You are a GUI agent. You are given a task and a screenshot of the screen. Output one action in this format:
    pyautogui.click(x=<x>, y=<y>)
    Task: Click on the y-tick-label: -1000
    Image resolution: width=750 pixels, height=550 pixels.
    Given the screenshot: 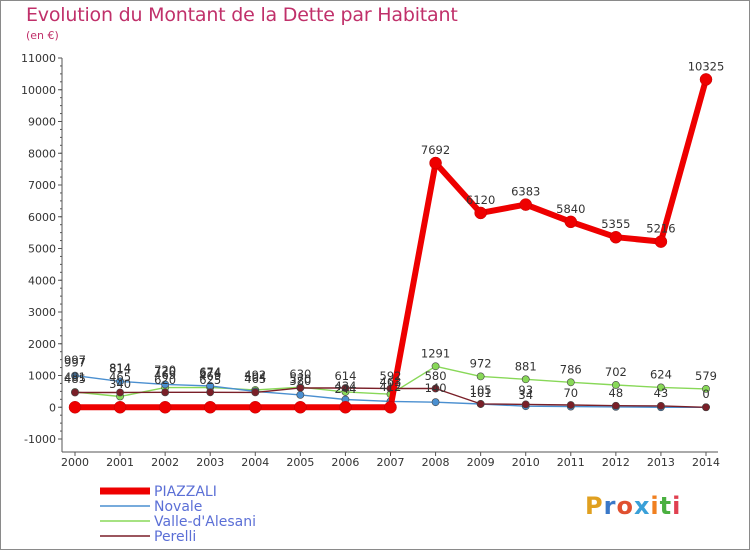 What is the action you would take?
    pyautogui.click(x=40, y=439)
    